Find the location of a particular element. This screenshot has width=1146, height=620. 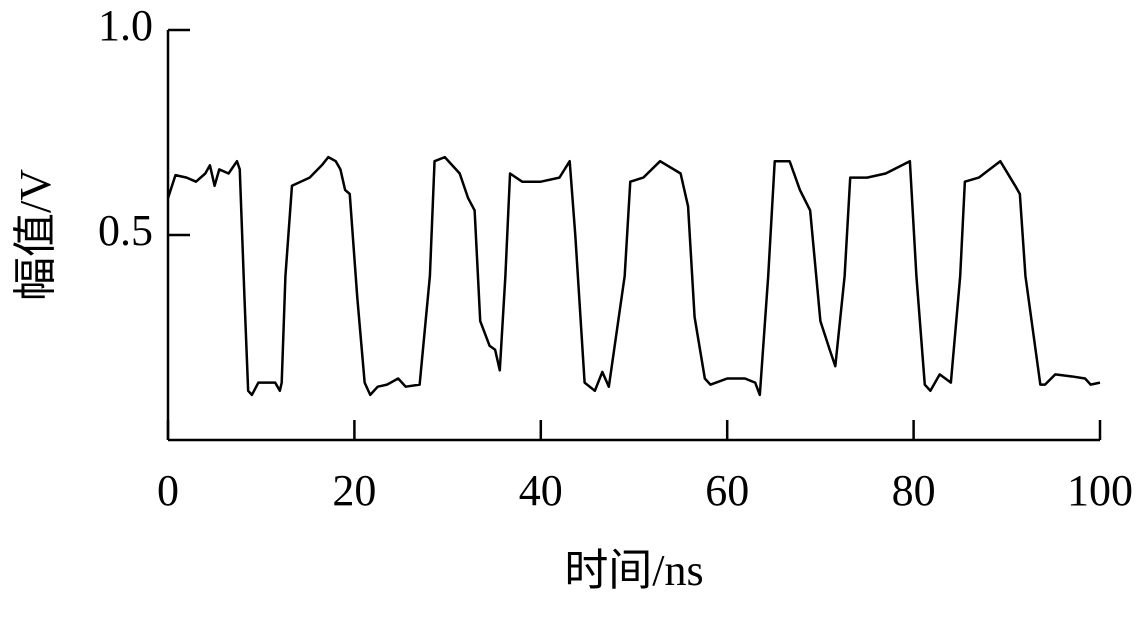

x-tick-label: 100 is located at coordinates (1100, 490).